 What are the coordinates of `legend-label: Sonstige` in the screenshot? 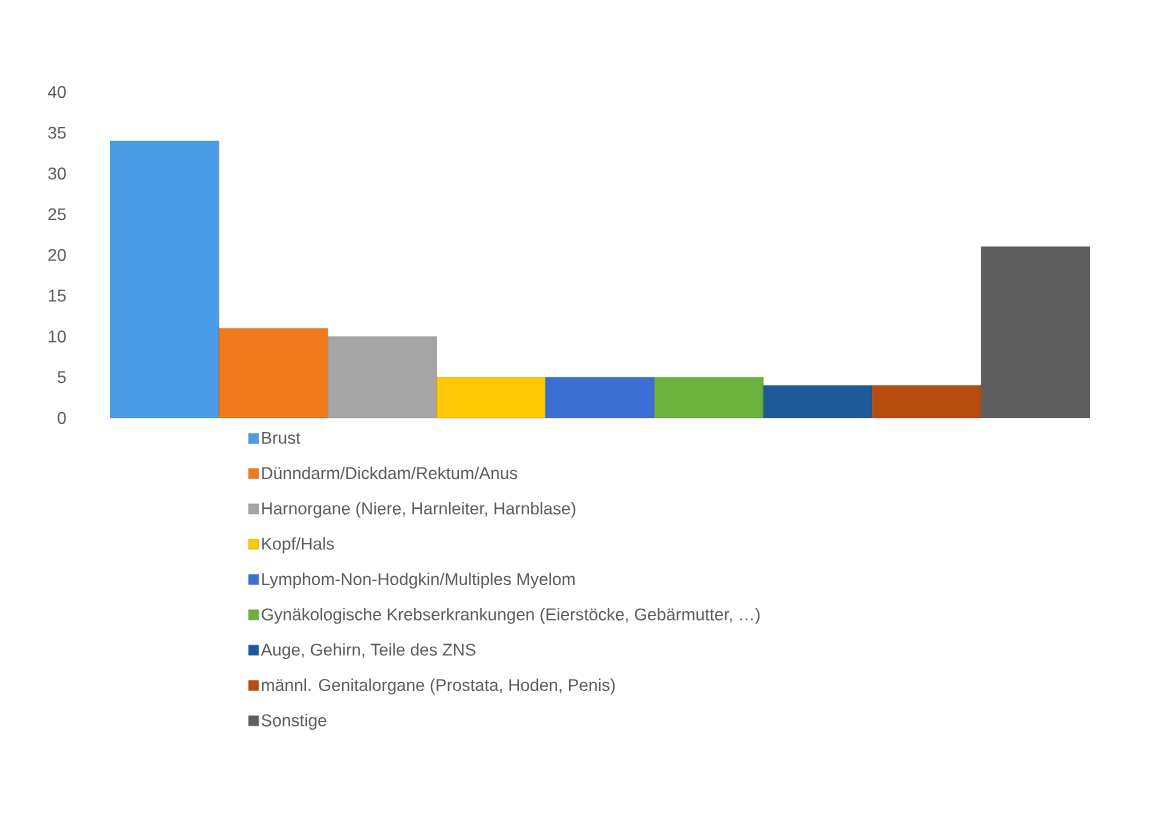 It's located at (294, 721).